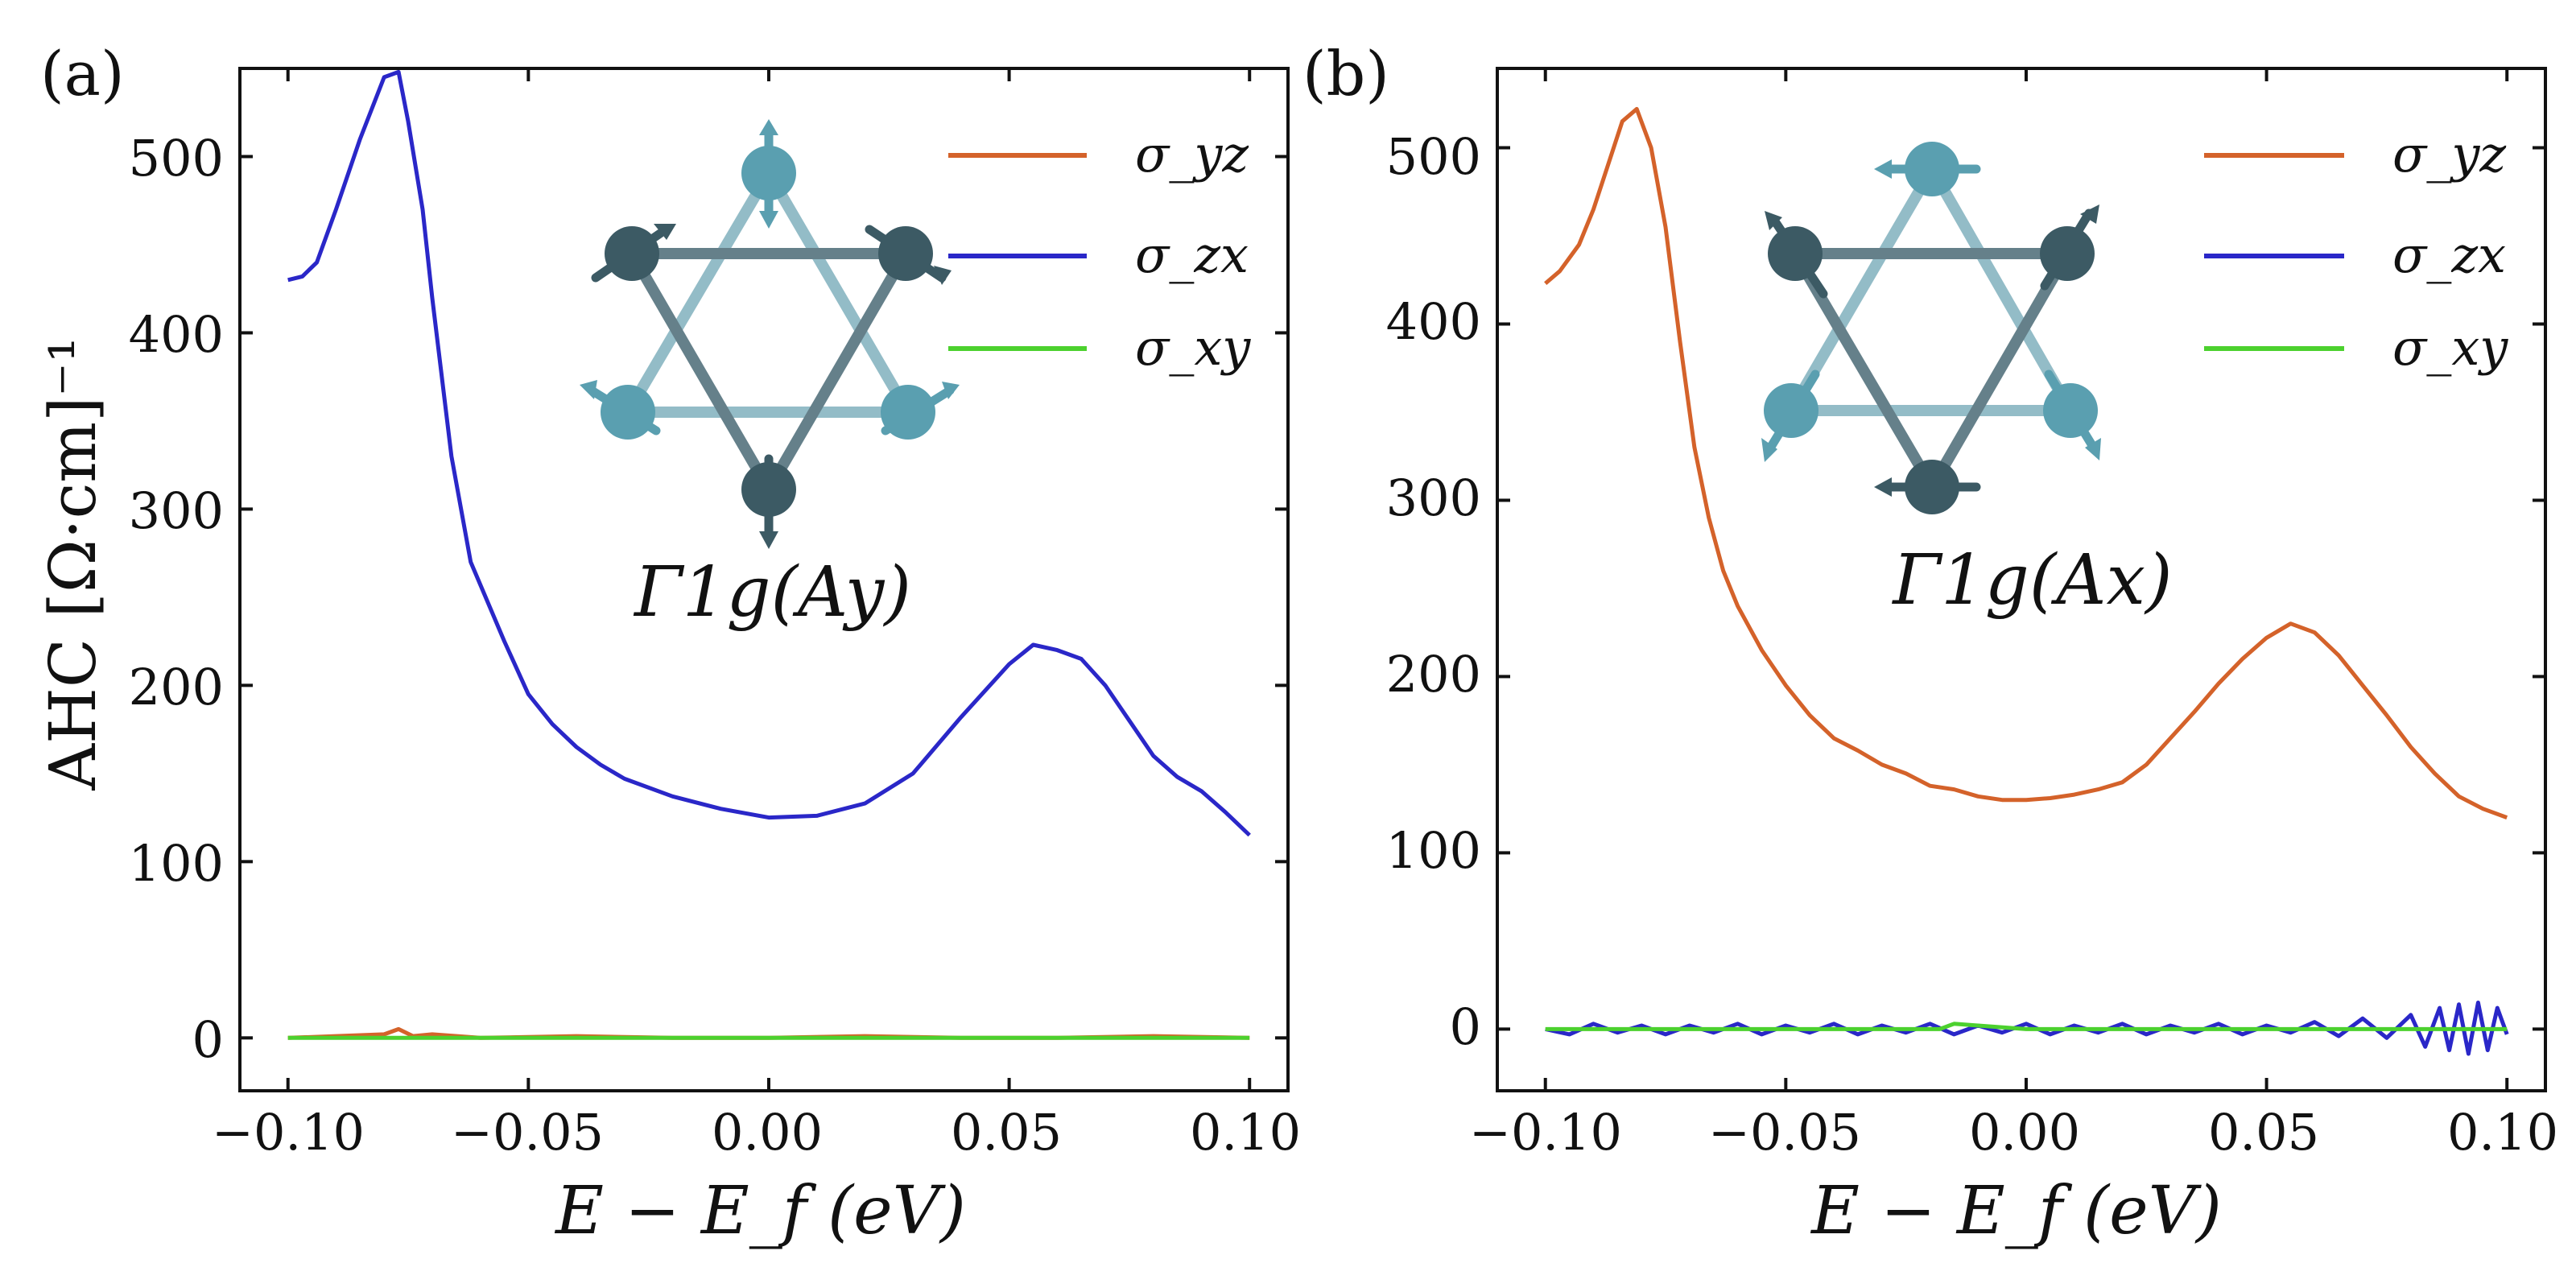  Describe the element at coordinates (1433, 156) in the screenshot. I see `panel-b-ytick-label: 500` at that location.